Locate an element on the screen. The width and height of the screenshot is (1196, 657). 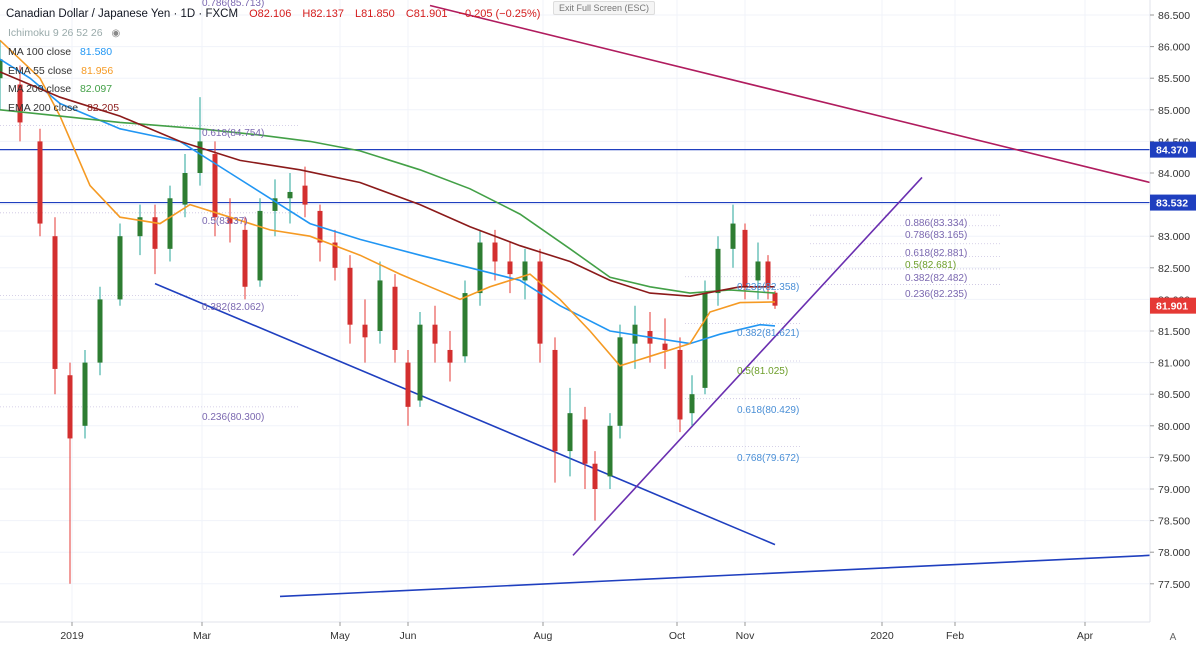
price-label-text: 83.532 is located at coordinates (1172, 204).